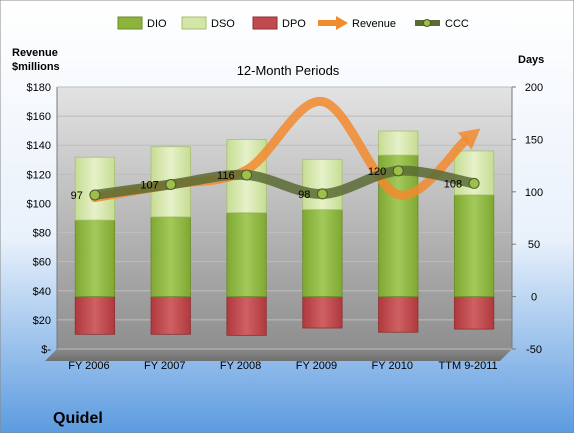 The image size is (574, 433). I want to click on ccc-data-label: 120, so click(377, 172).